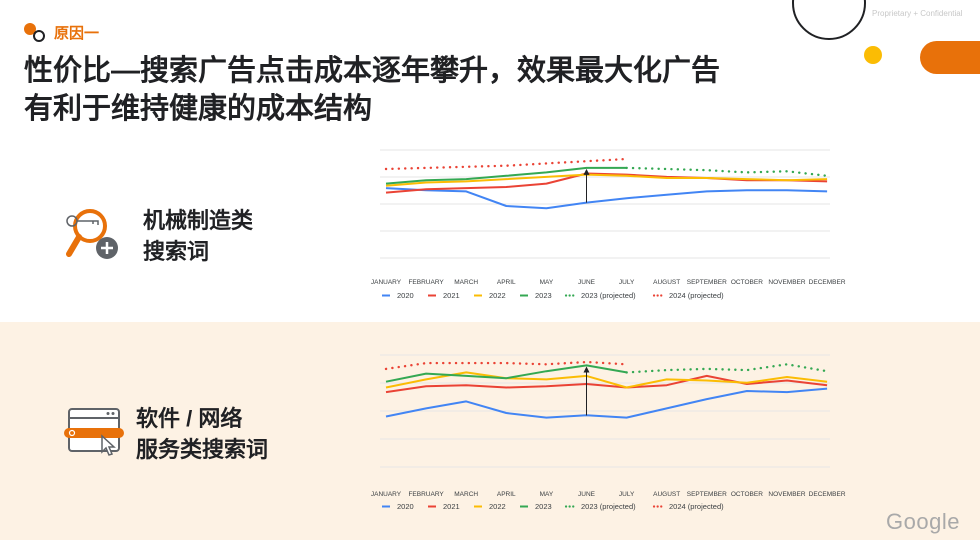  What do you see at coordinates (202, 449) in the screenshot?
I see `segment-2-label-line2: 服务类搜索词` at bounding box center [202, 449].